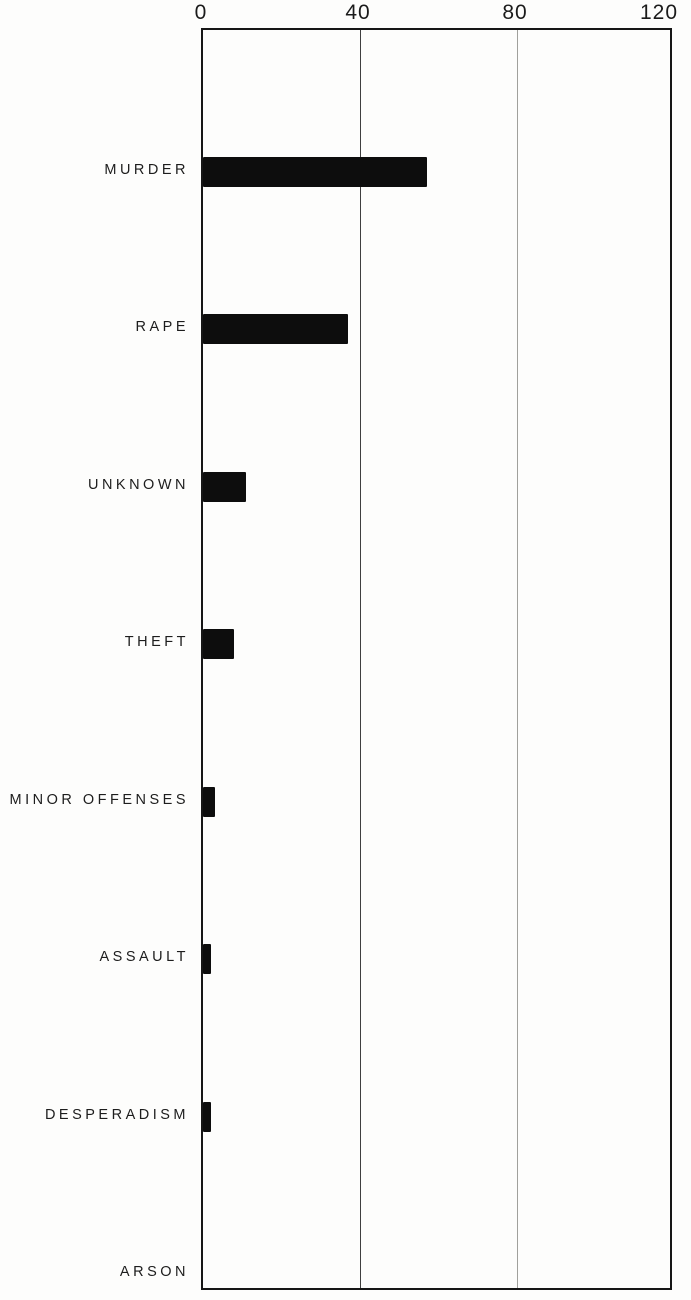  I want to click on bar-rape, so click(275, 329).